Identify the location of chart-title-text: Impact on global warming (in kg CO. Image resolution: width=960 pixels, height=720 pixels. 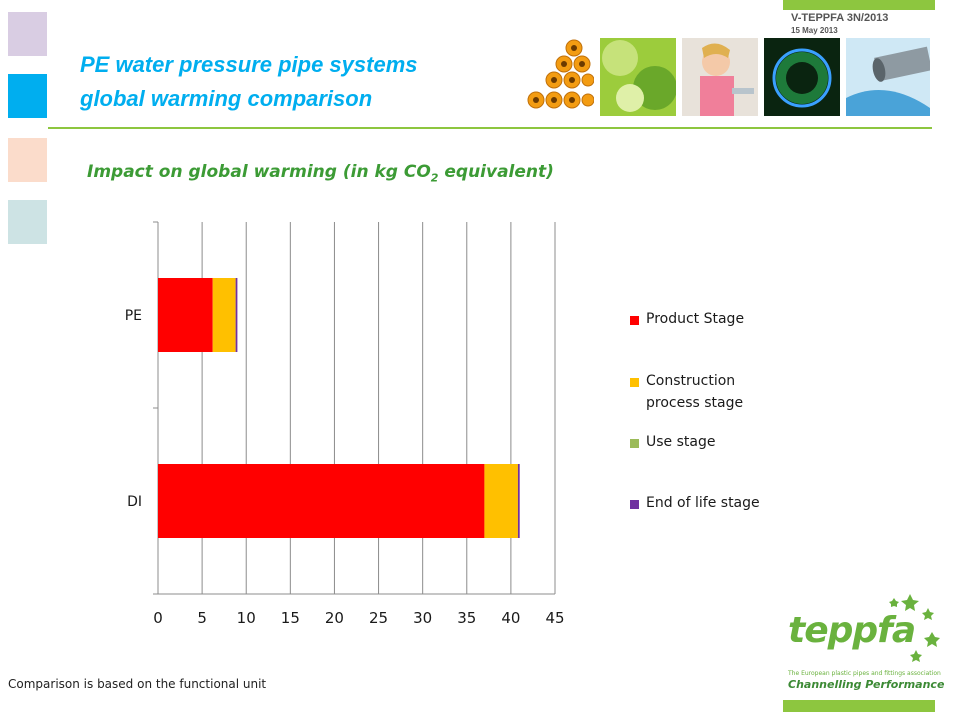
(259, 172).